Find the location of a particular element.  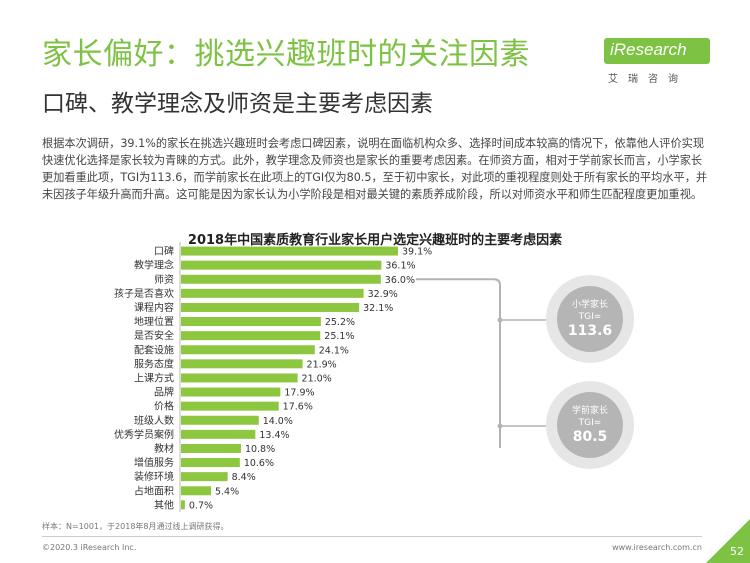

logo-text: iResearch is located at coordinates (648, 49).